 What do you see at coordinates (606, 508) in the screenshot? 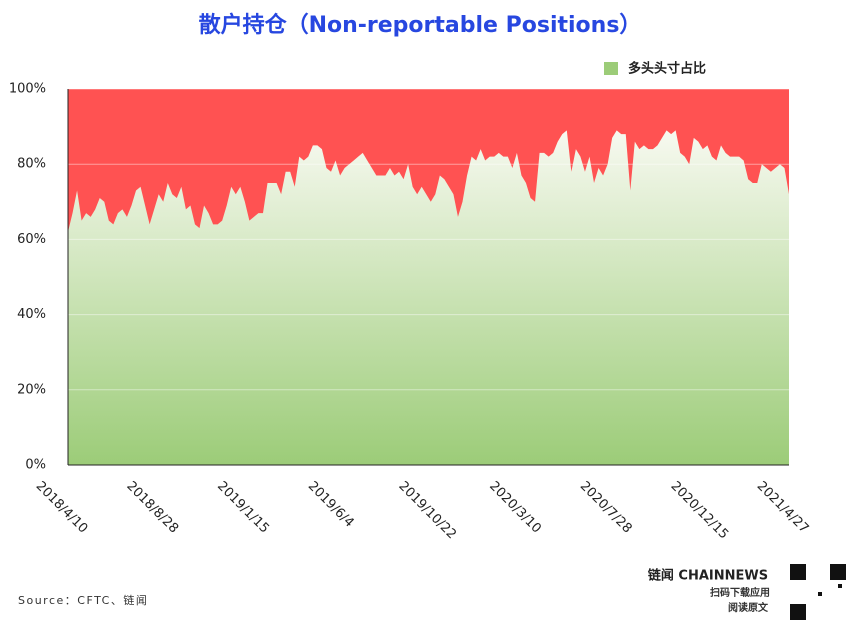
I see `x-tick-label: 2020/7/28` at bounding box center [606, 508].